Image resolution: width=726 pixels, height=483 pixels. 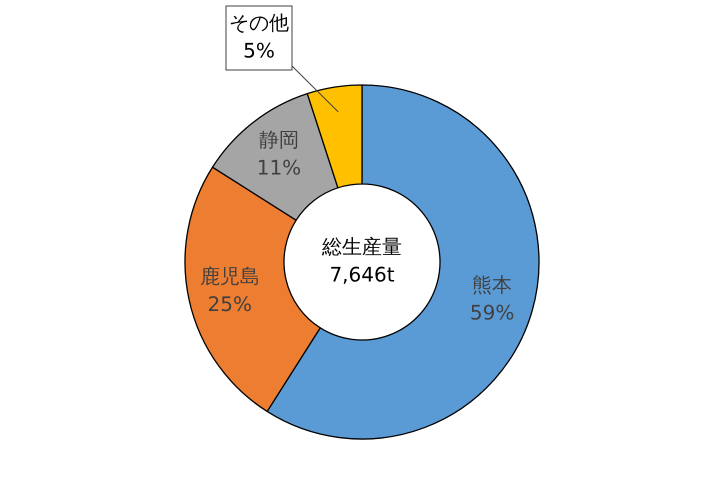 I want to click on data-label: 11%, so click(x=279, y=167).